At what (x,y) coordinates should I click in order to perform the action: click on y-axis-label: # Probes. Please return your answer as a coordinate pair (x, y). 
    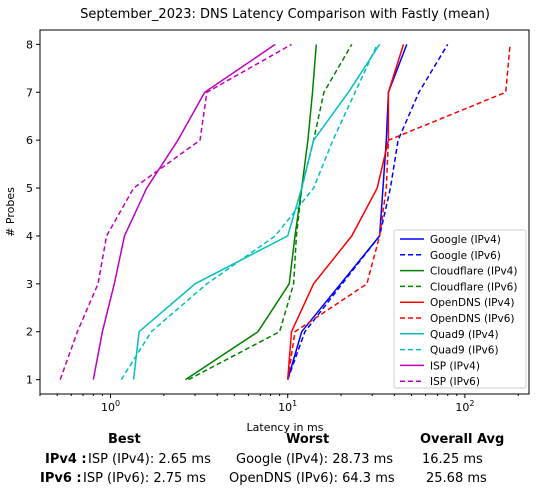
    Looking at the image, I should click on (10, 212).